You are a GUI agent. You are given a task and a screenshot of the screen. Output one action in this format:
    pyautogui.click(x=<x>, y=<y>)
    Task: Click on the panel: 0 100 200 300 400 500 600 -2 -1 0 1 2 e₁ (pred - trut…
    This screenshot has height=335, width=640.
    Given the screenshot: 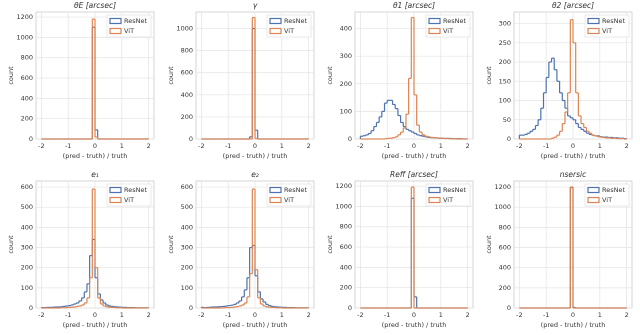 What is the action you would take?
    pyautogui.click(x=81, y=249)
    